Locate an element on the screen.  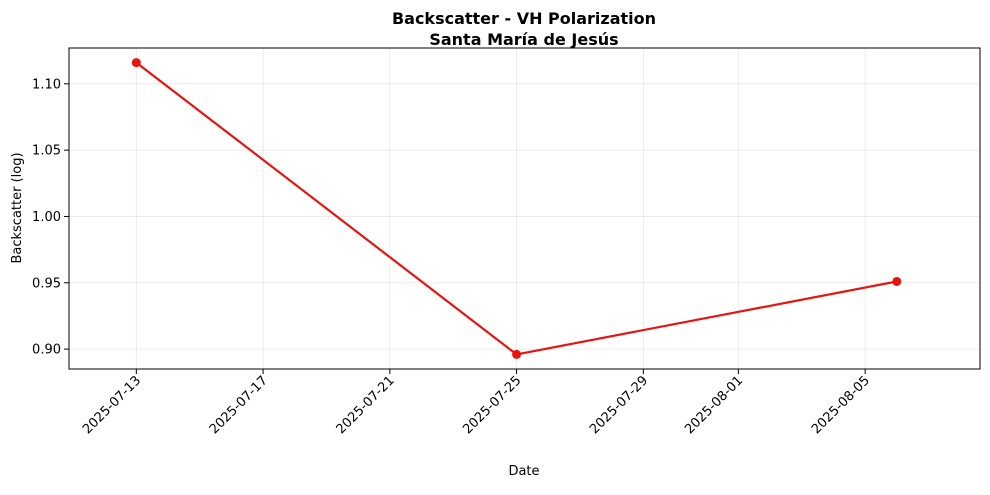
y-tick-label: 1.00 is located at coordinates (46, 217).